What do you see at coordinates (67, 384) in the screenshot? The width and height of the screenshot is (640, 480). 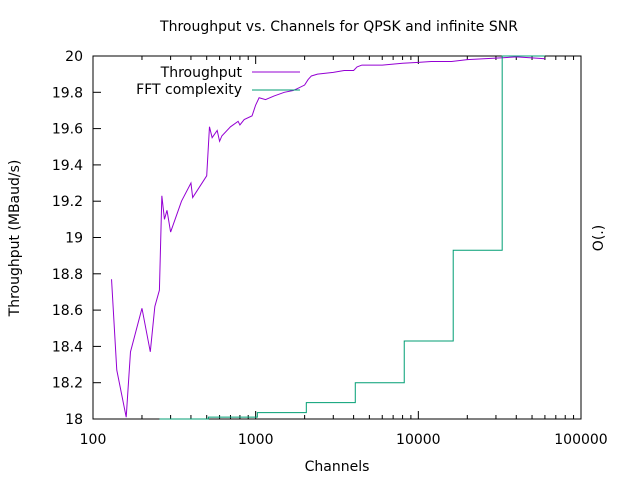 I see `y-tick-label: 18.2` at bounding box center [67, 384].